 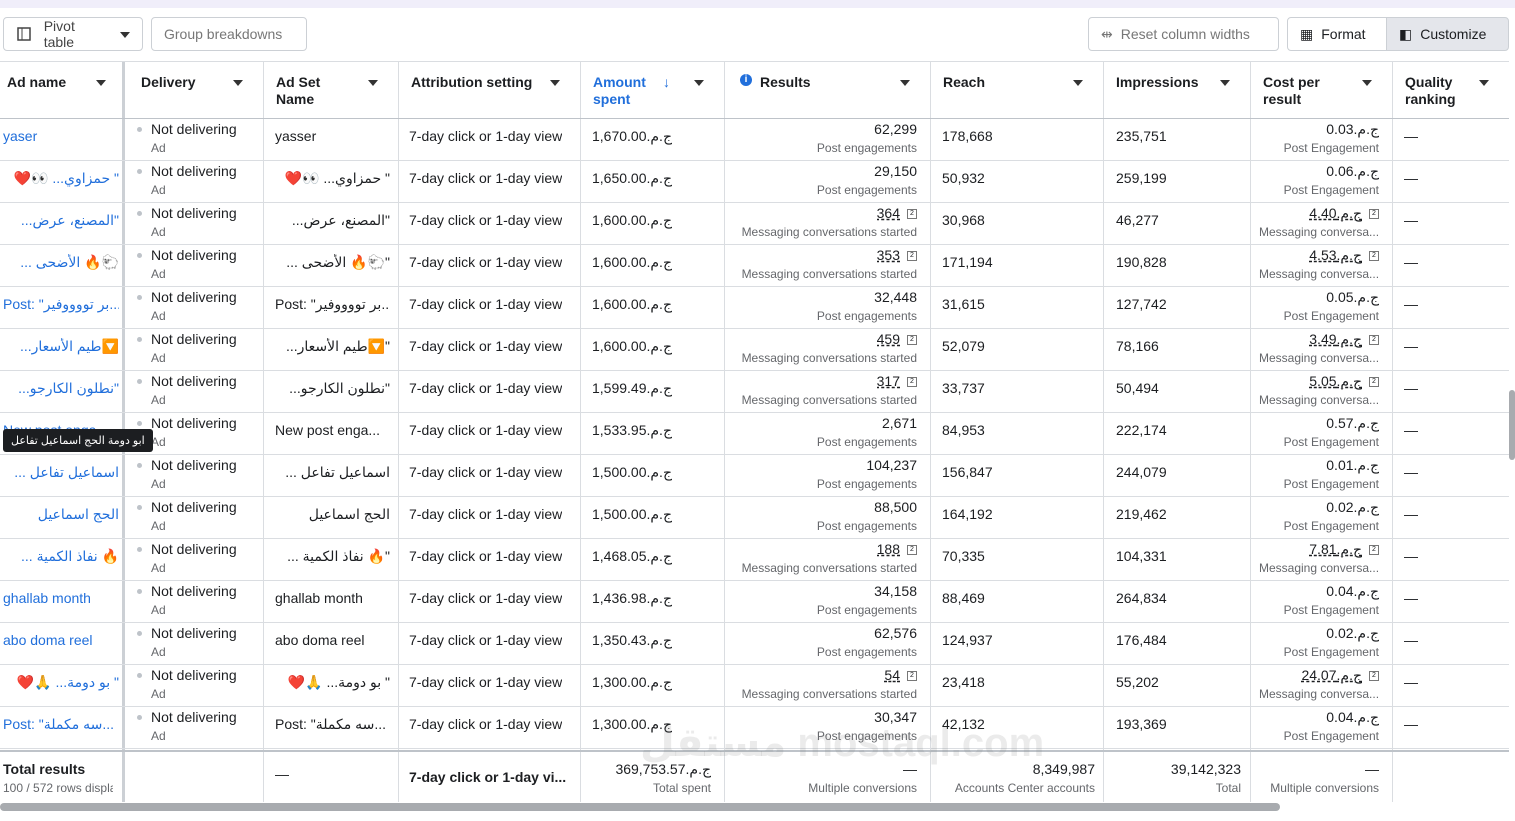 What do you see at coordinates (963, 220) in the screenshot?
I see `reach: 30,968` at bounding box center [963, 220].